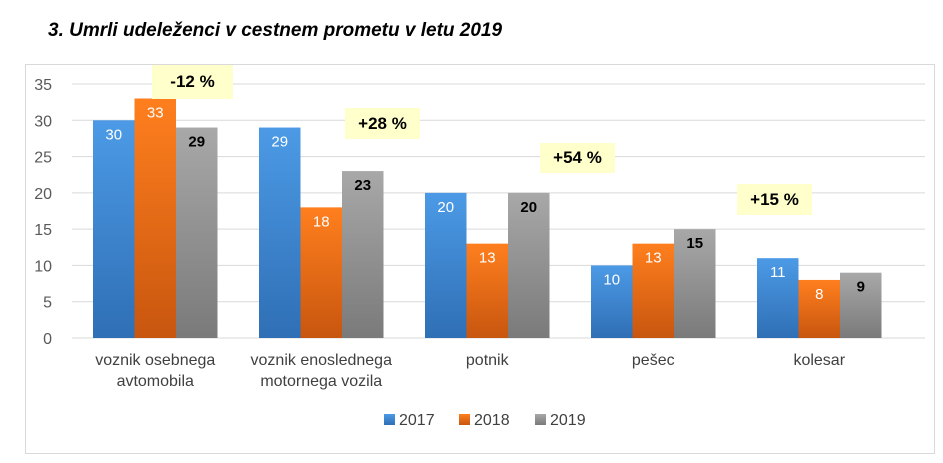  Describe the element at coordinates (321, 221) in the screenshot. I see `data-label: 18` at that location.